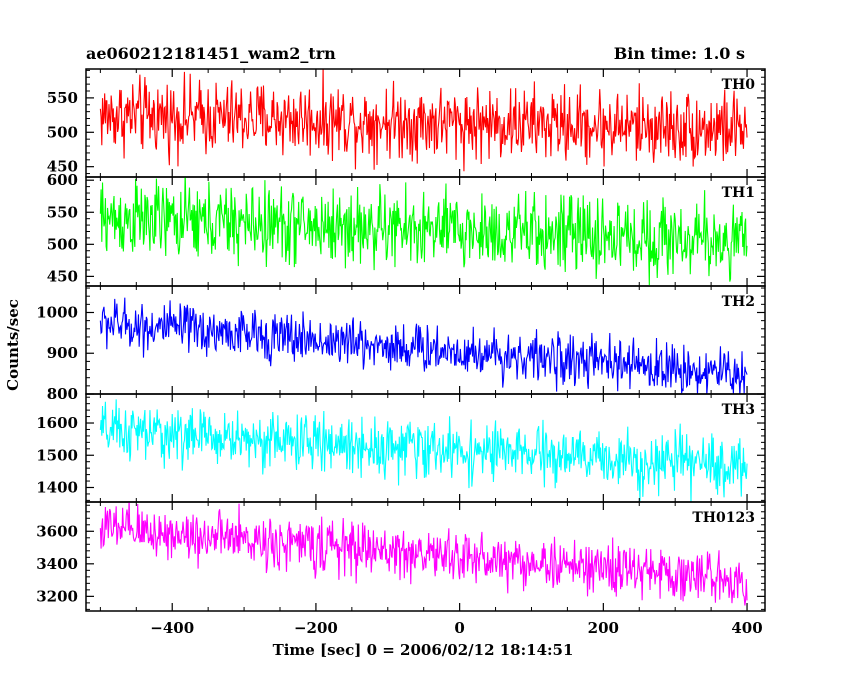  I want to click on series-line-th3, so click(423, 450).